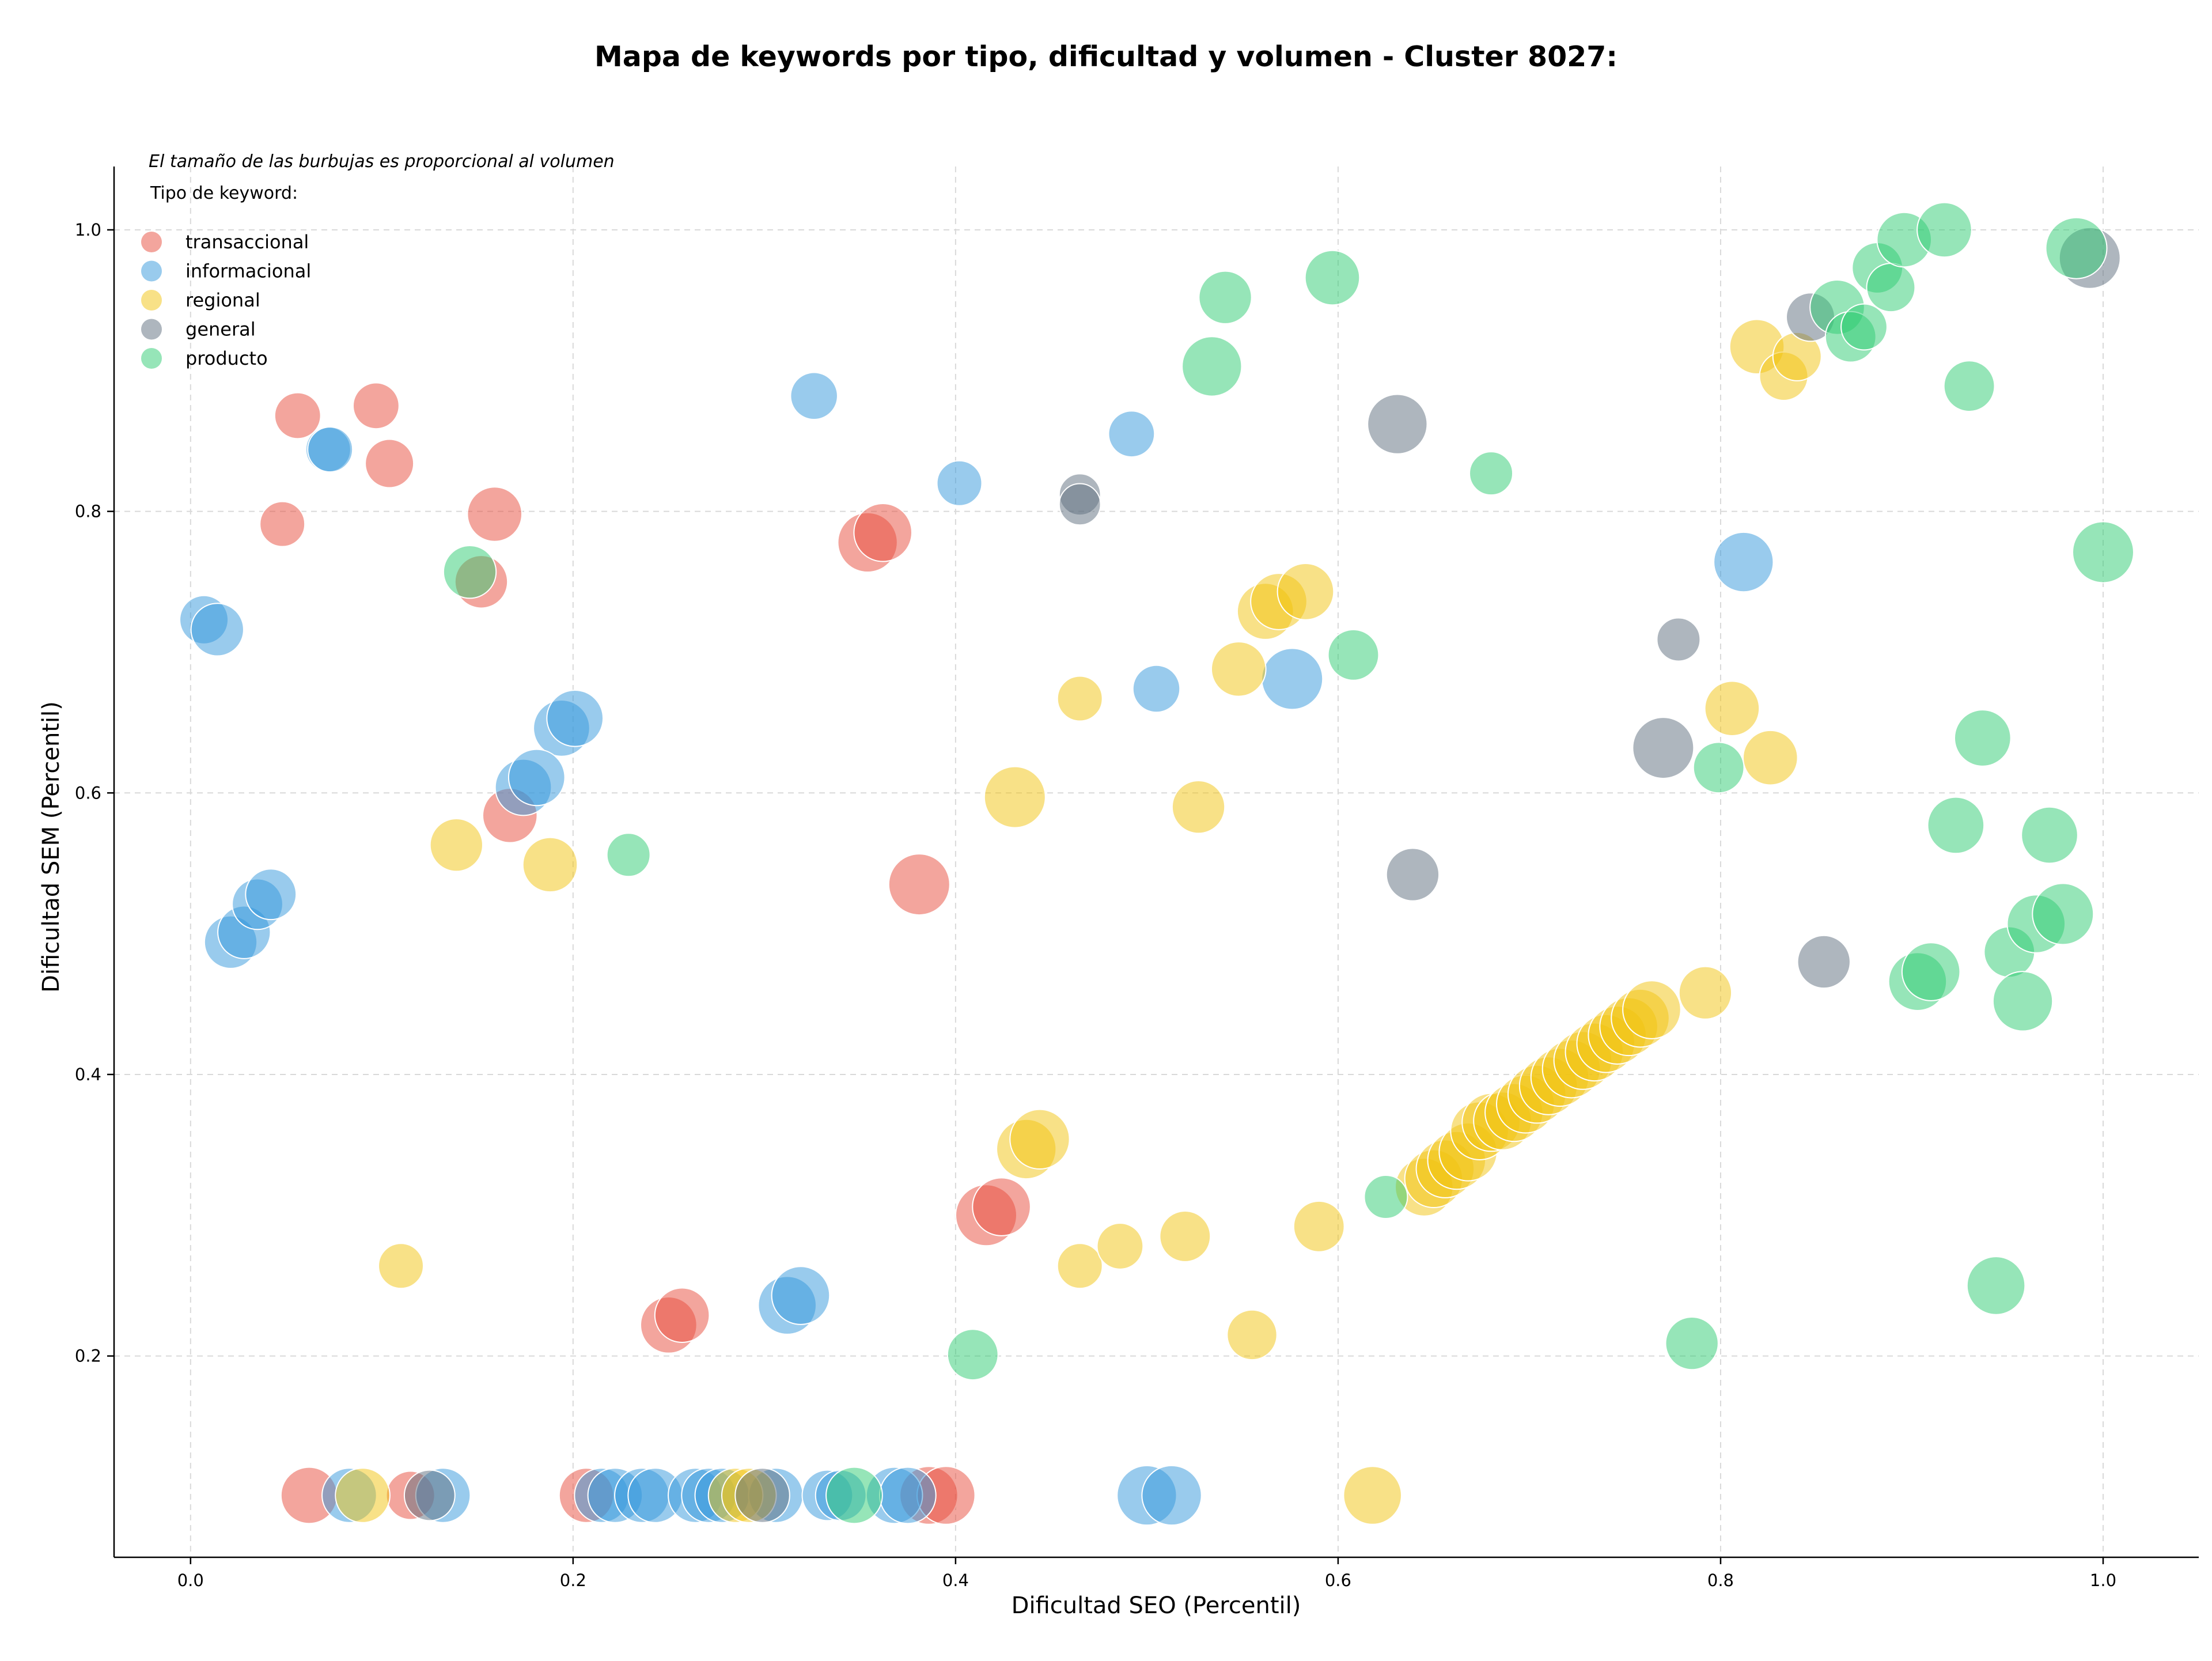  I want to click on legend-label-general: general, so click(220, 329).